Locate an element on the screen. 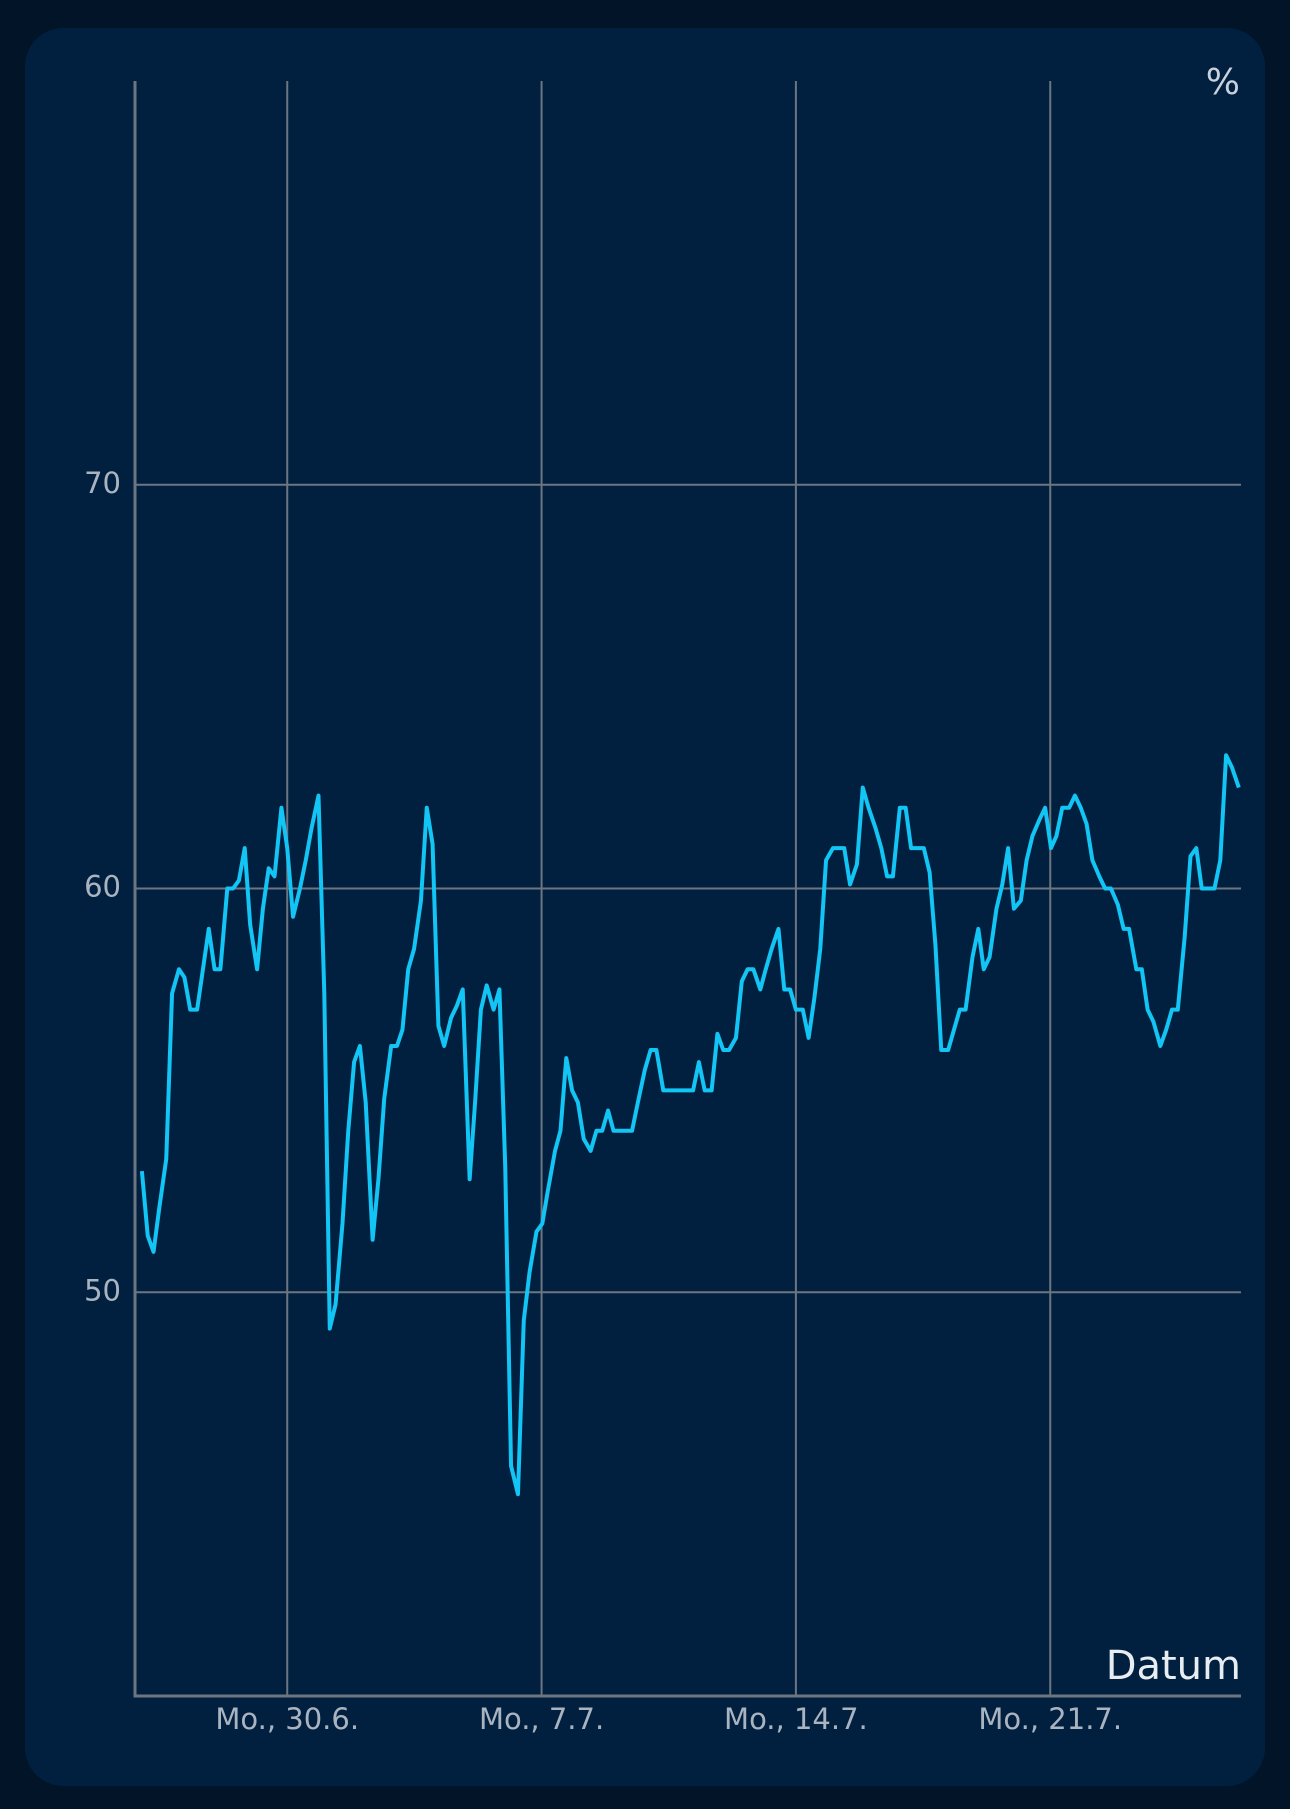 The image size is (1290, 1809). x-axis-label: Datum is located at coordinates (1173, 1666).